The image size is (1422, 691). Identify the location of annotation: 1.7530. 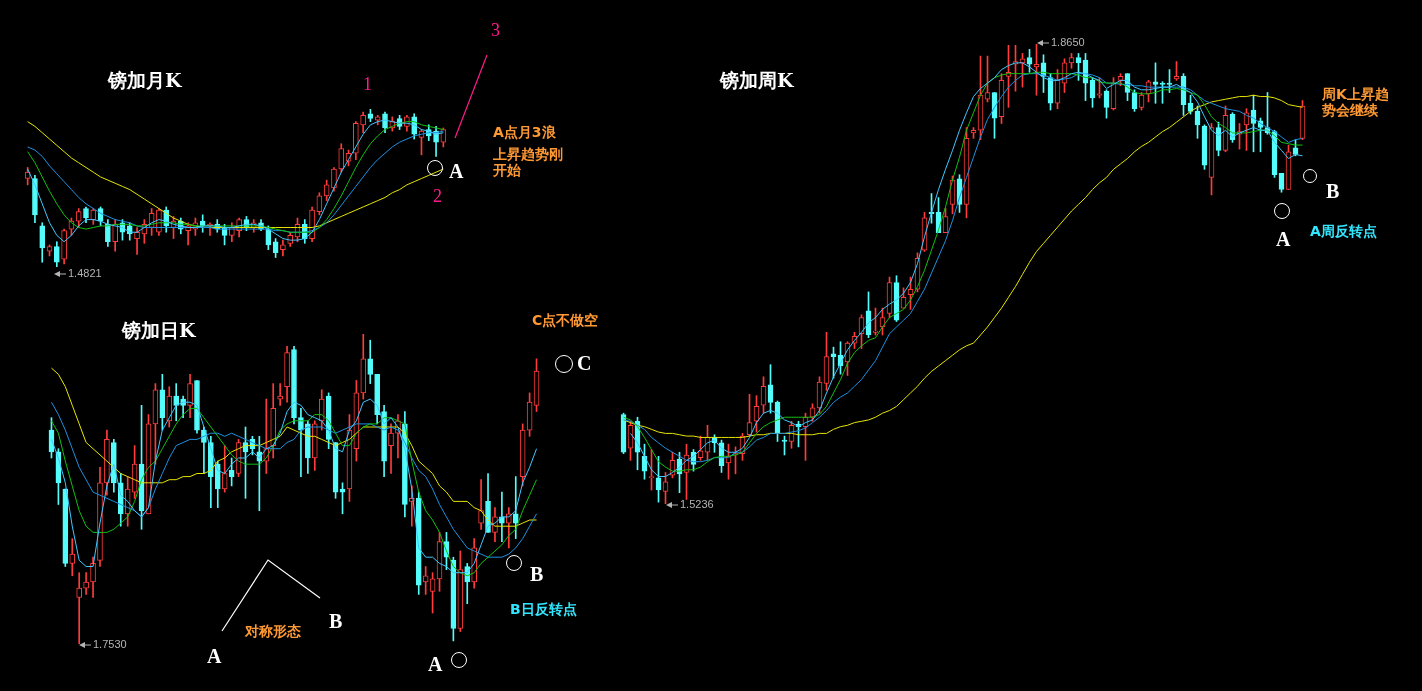
(110, 644).